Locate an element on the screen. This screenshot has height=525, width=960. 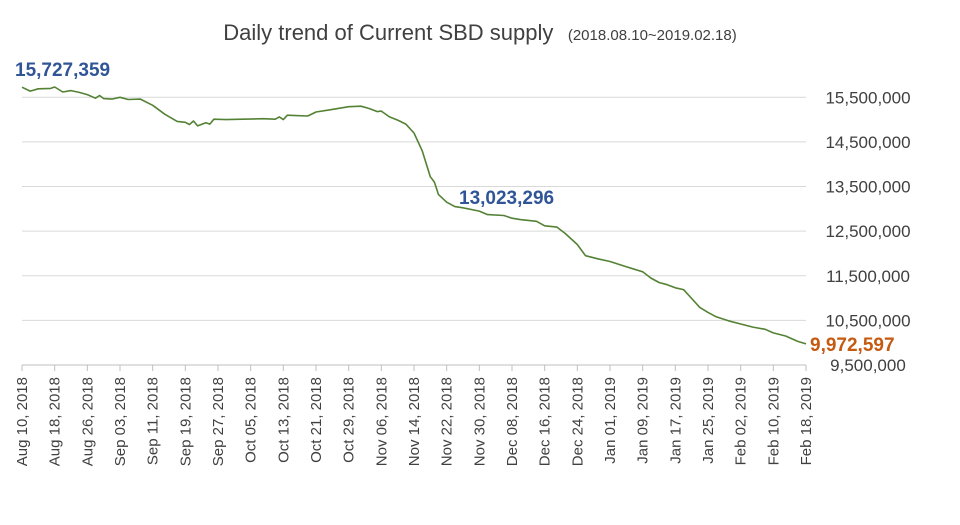
y-tick-label: 9,500,000 is located at coordinates (868, 365).